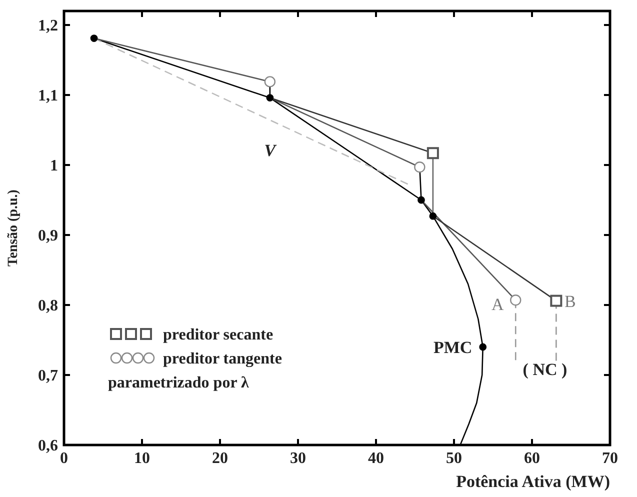  I want to click on y-tick-label: 0,6, so click(48, 446).